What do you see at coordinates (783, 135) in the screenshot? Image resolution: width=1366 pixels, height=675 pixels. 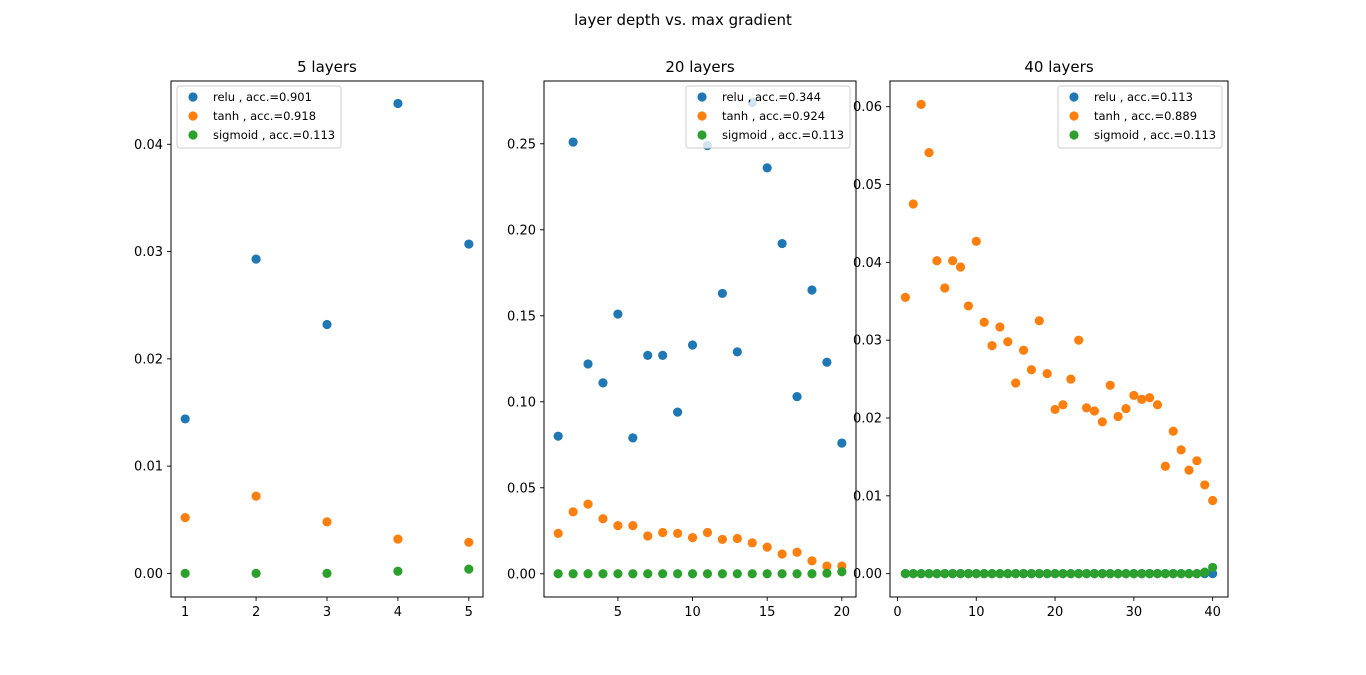 I see `legend-entry: sigmoid , acc.=0.113` at bounding box center [783, 135].